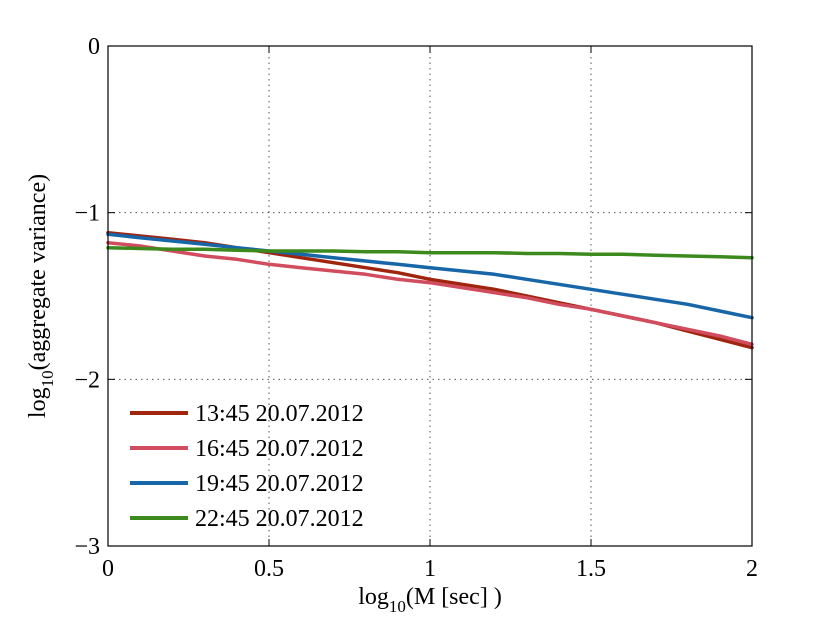  What do you see at coordinates (430, 569) in the screenshot?
I see `x-tick-label: 1` at bounding box center [430, 569].